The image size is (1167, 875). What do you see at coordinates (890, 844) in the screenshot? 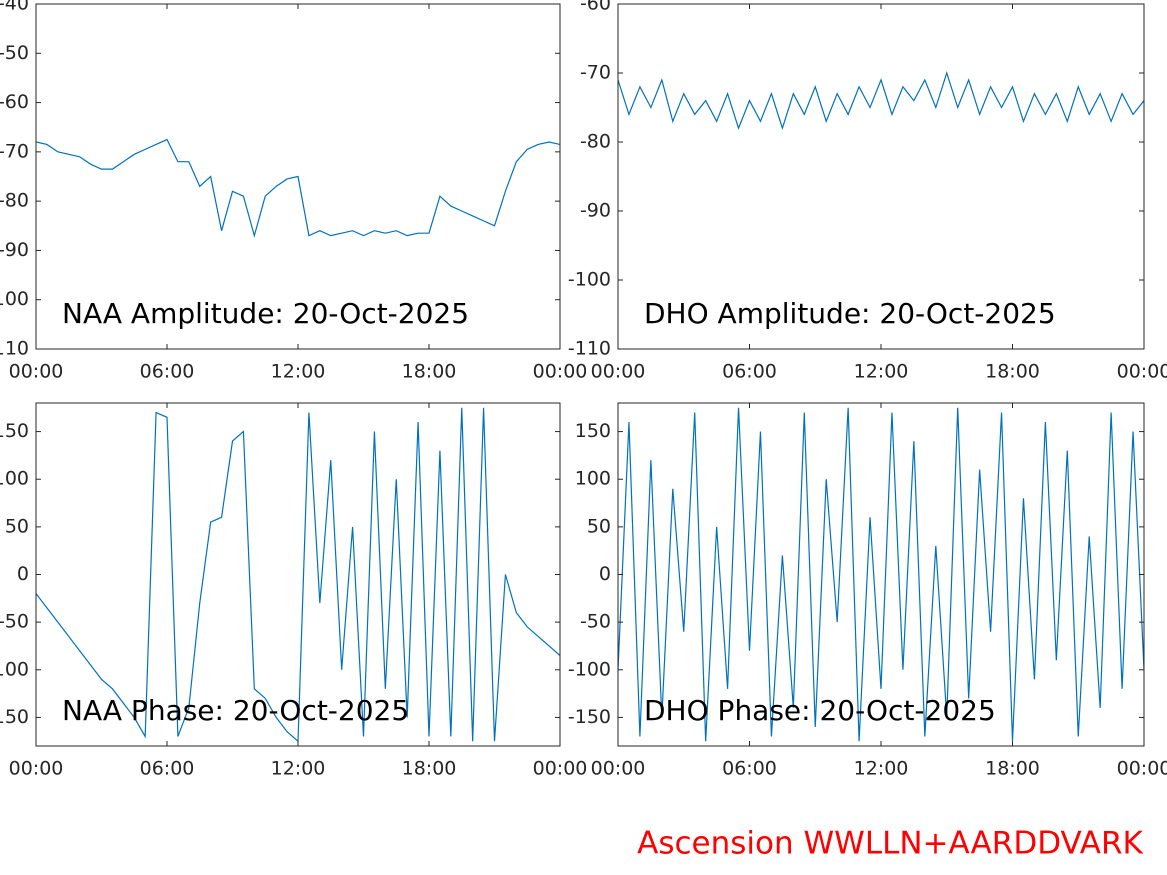
I see `footer: Ascension WWLLN+AARDDVARK` at bounding box center [890, 844].